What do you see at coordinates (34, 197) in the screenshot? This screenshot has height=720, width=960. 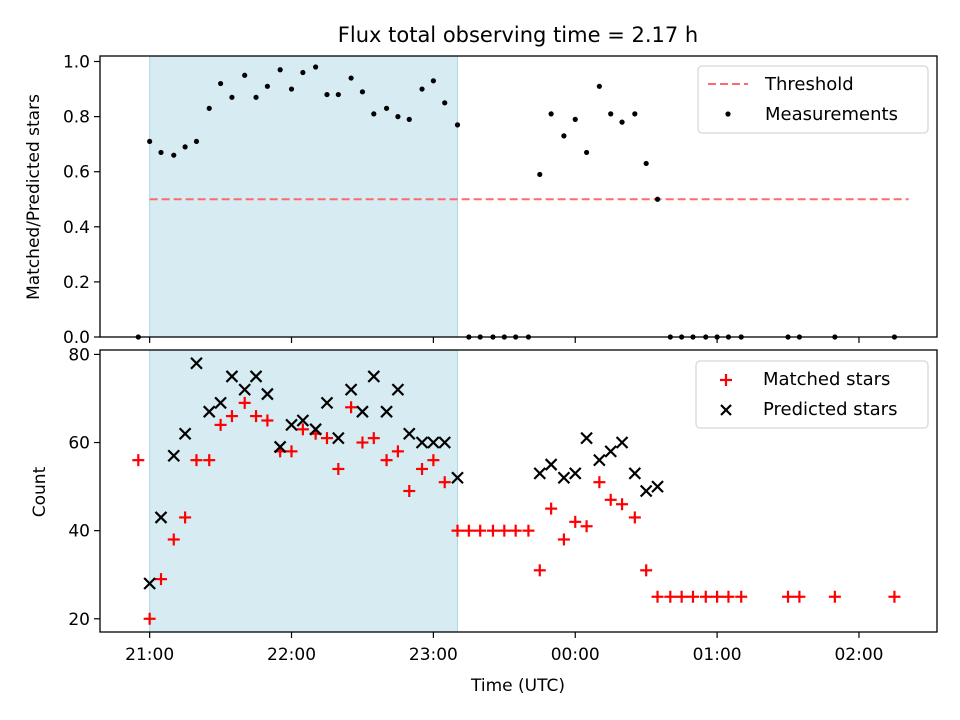 I see `ratio-y-axis-label: Matched/Predicted stars` at bounding box center [34, 197].